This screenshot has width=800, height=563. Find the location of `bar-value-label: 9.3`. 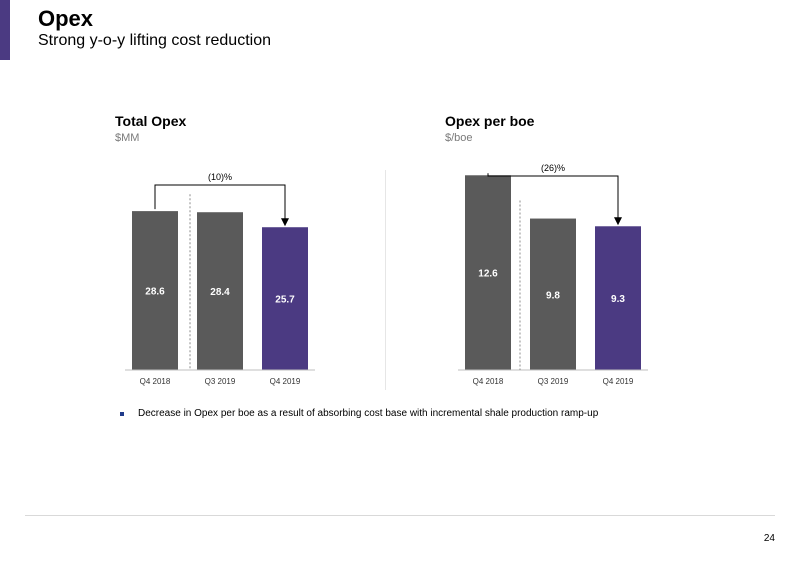

bar-value-label: 9.3 is located at coordinates (618, 299).